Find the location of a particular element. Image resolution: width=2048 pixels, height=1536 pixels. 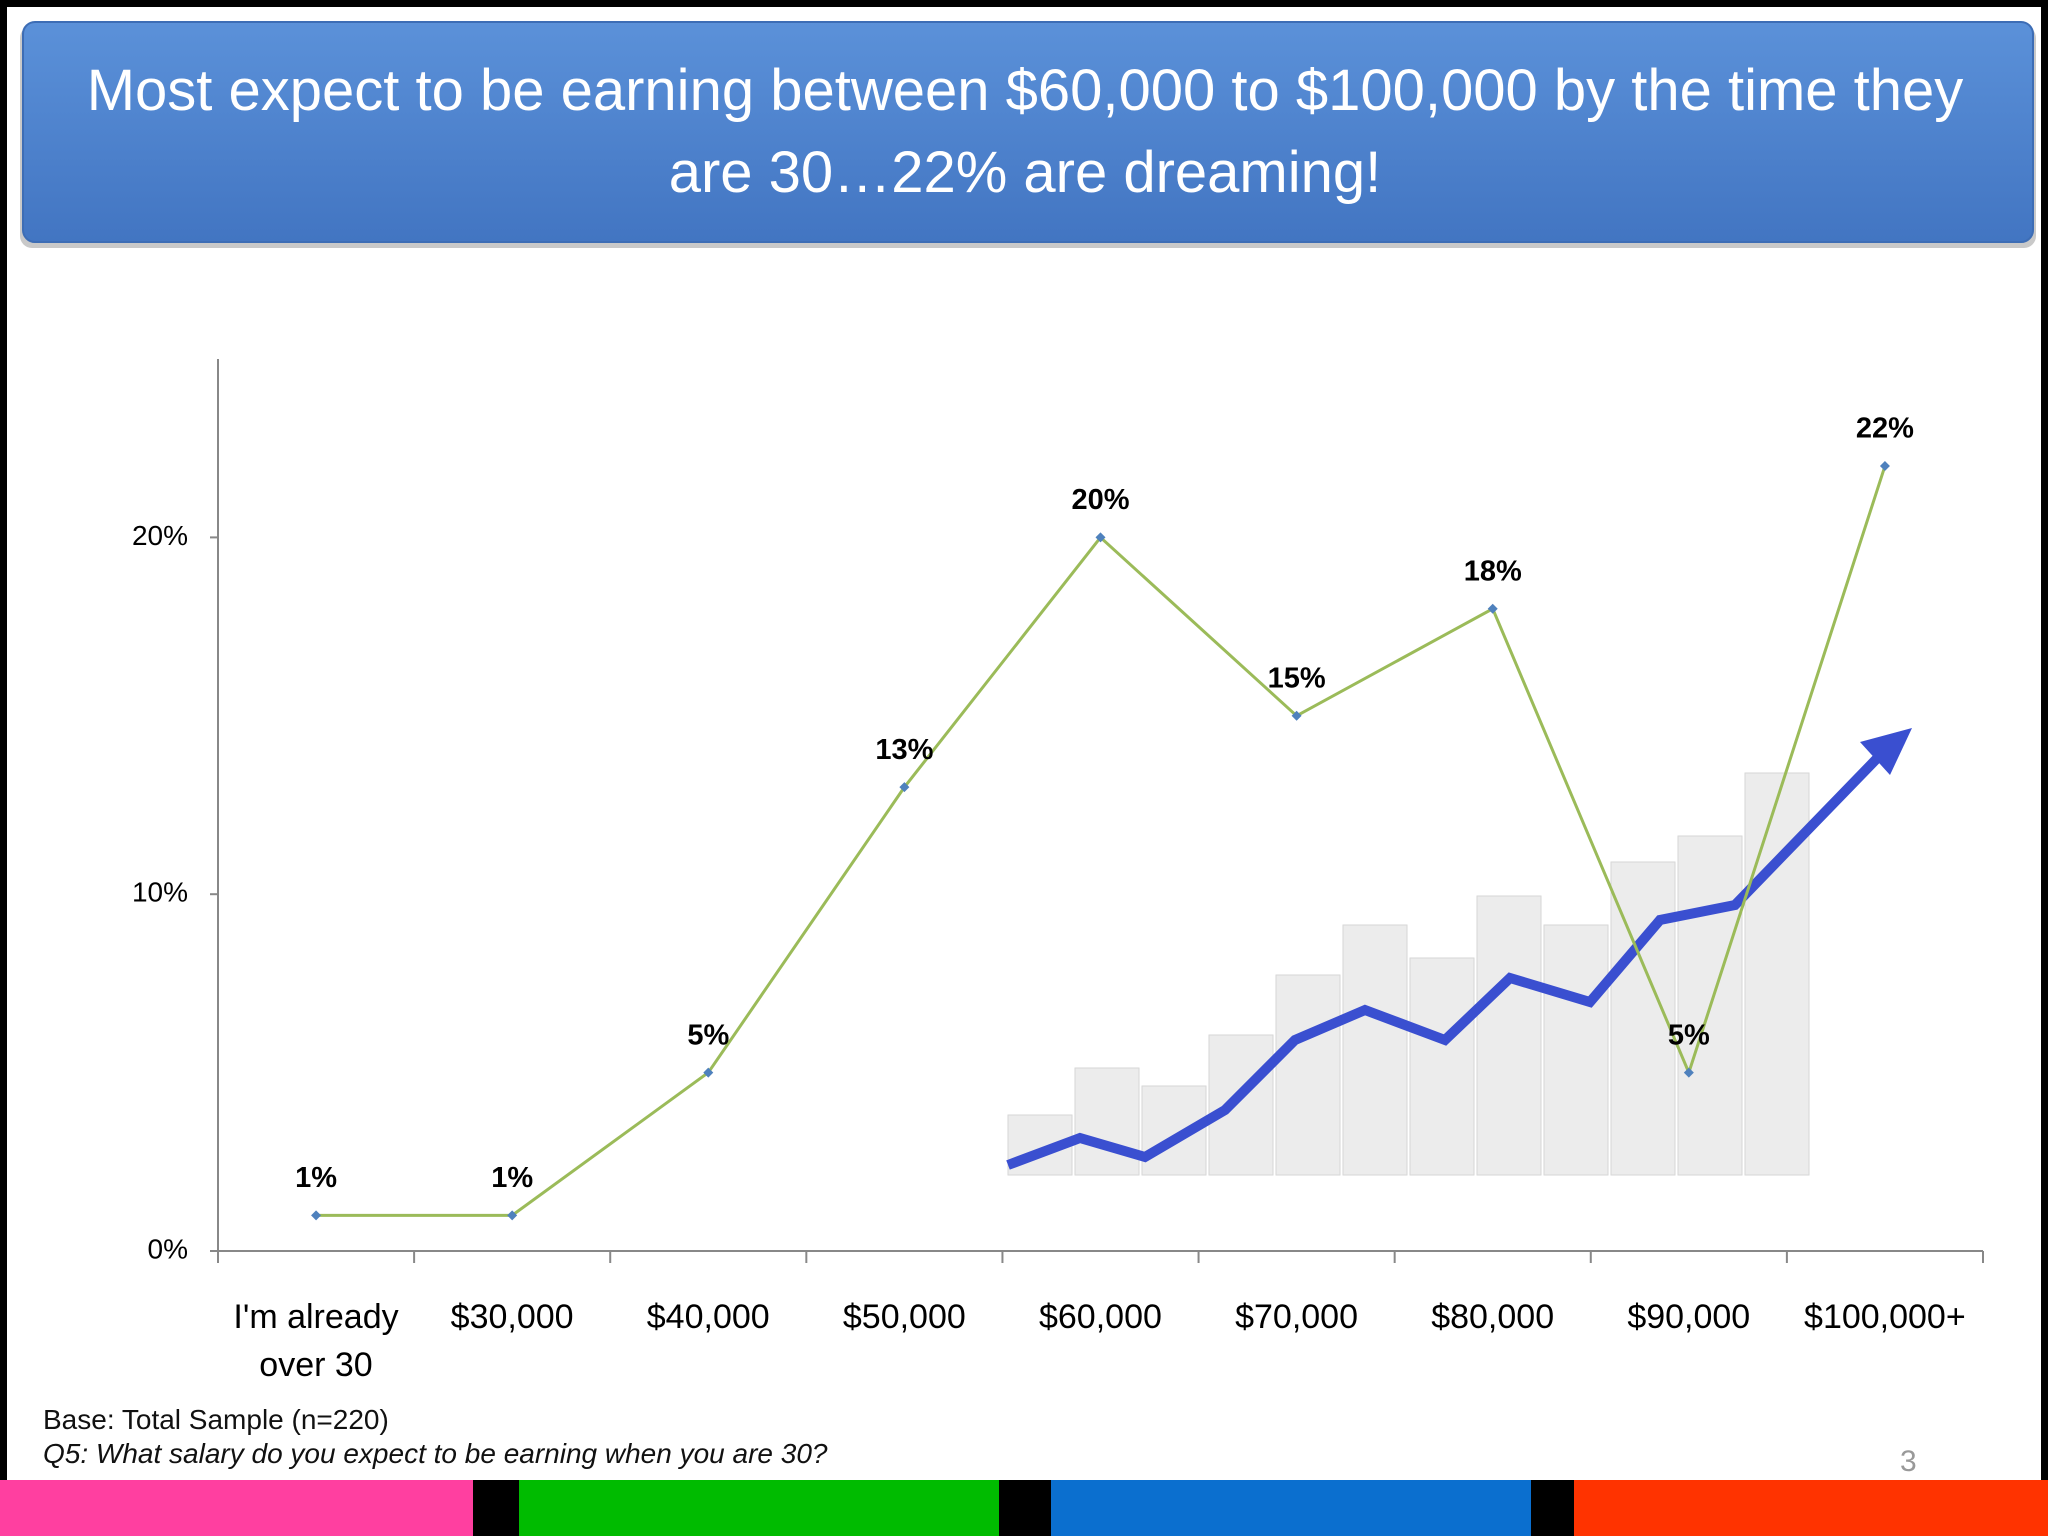

data-label: 22% is located at coordinates (1885, 429).